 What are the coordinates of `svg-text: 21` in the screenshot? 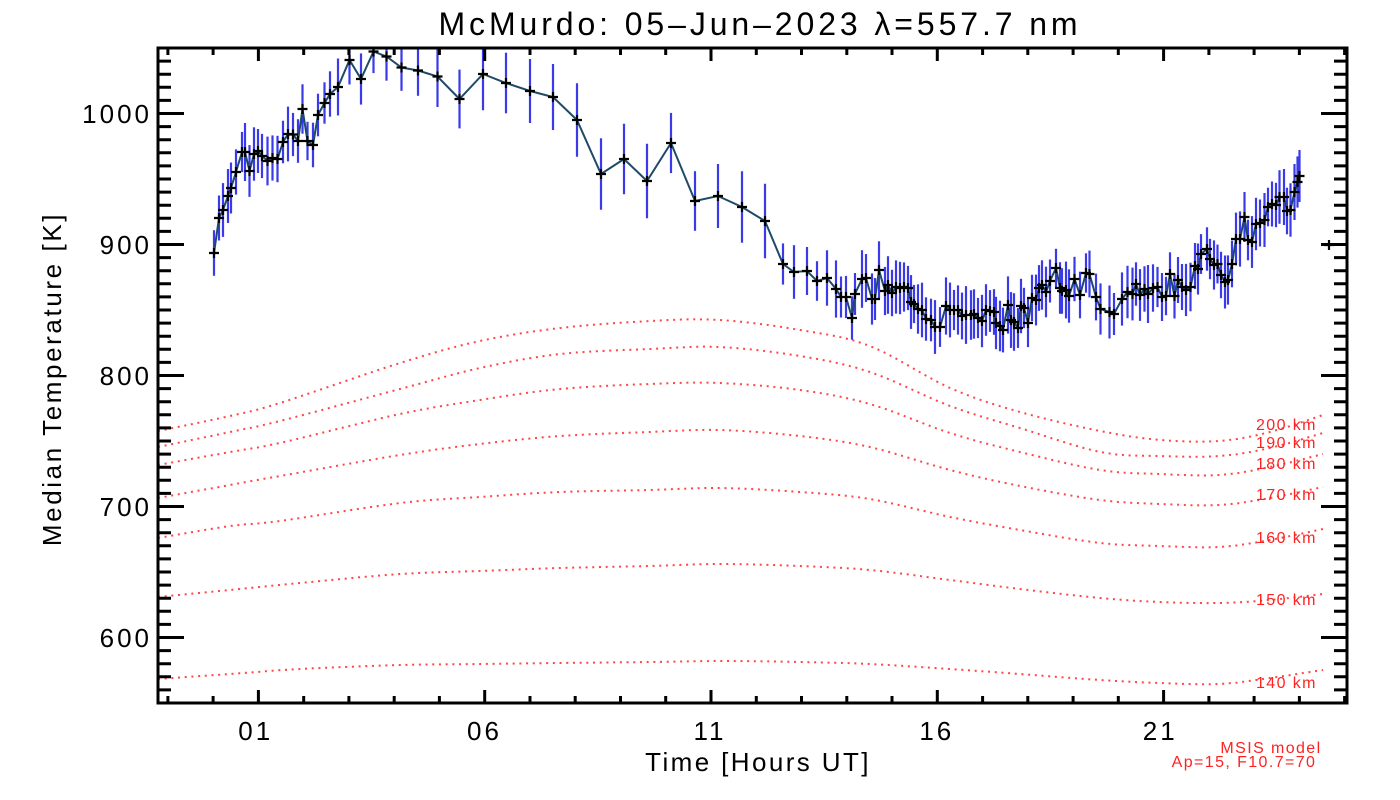 It's located at (1160, 731).